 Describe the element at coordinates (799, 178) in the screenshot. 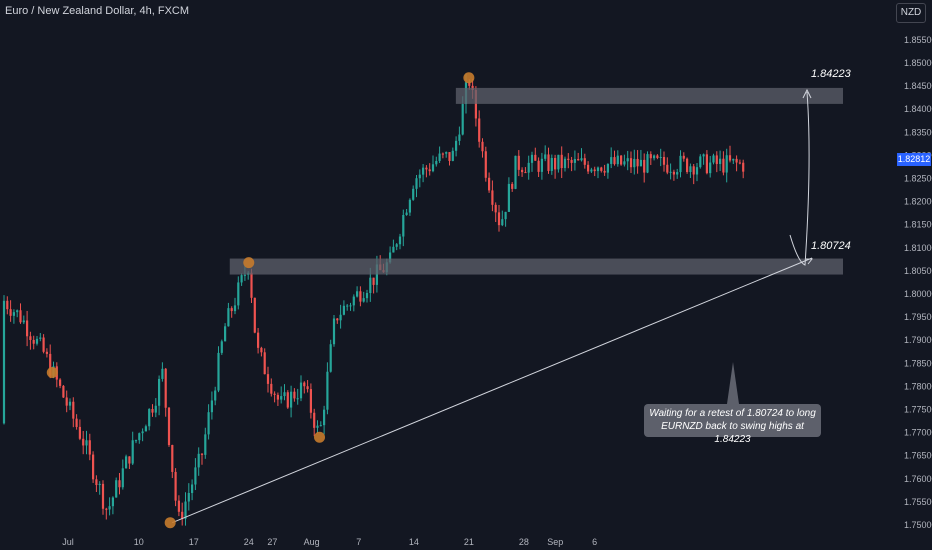

I see `projection-arrow` at that location.